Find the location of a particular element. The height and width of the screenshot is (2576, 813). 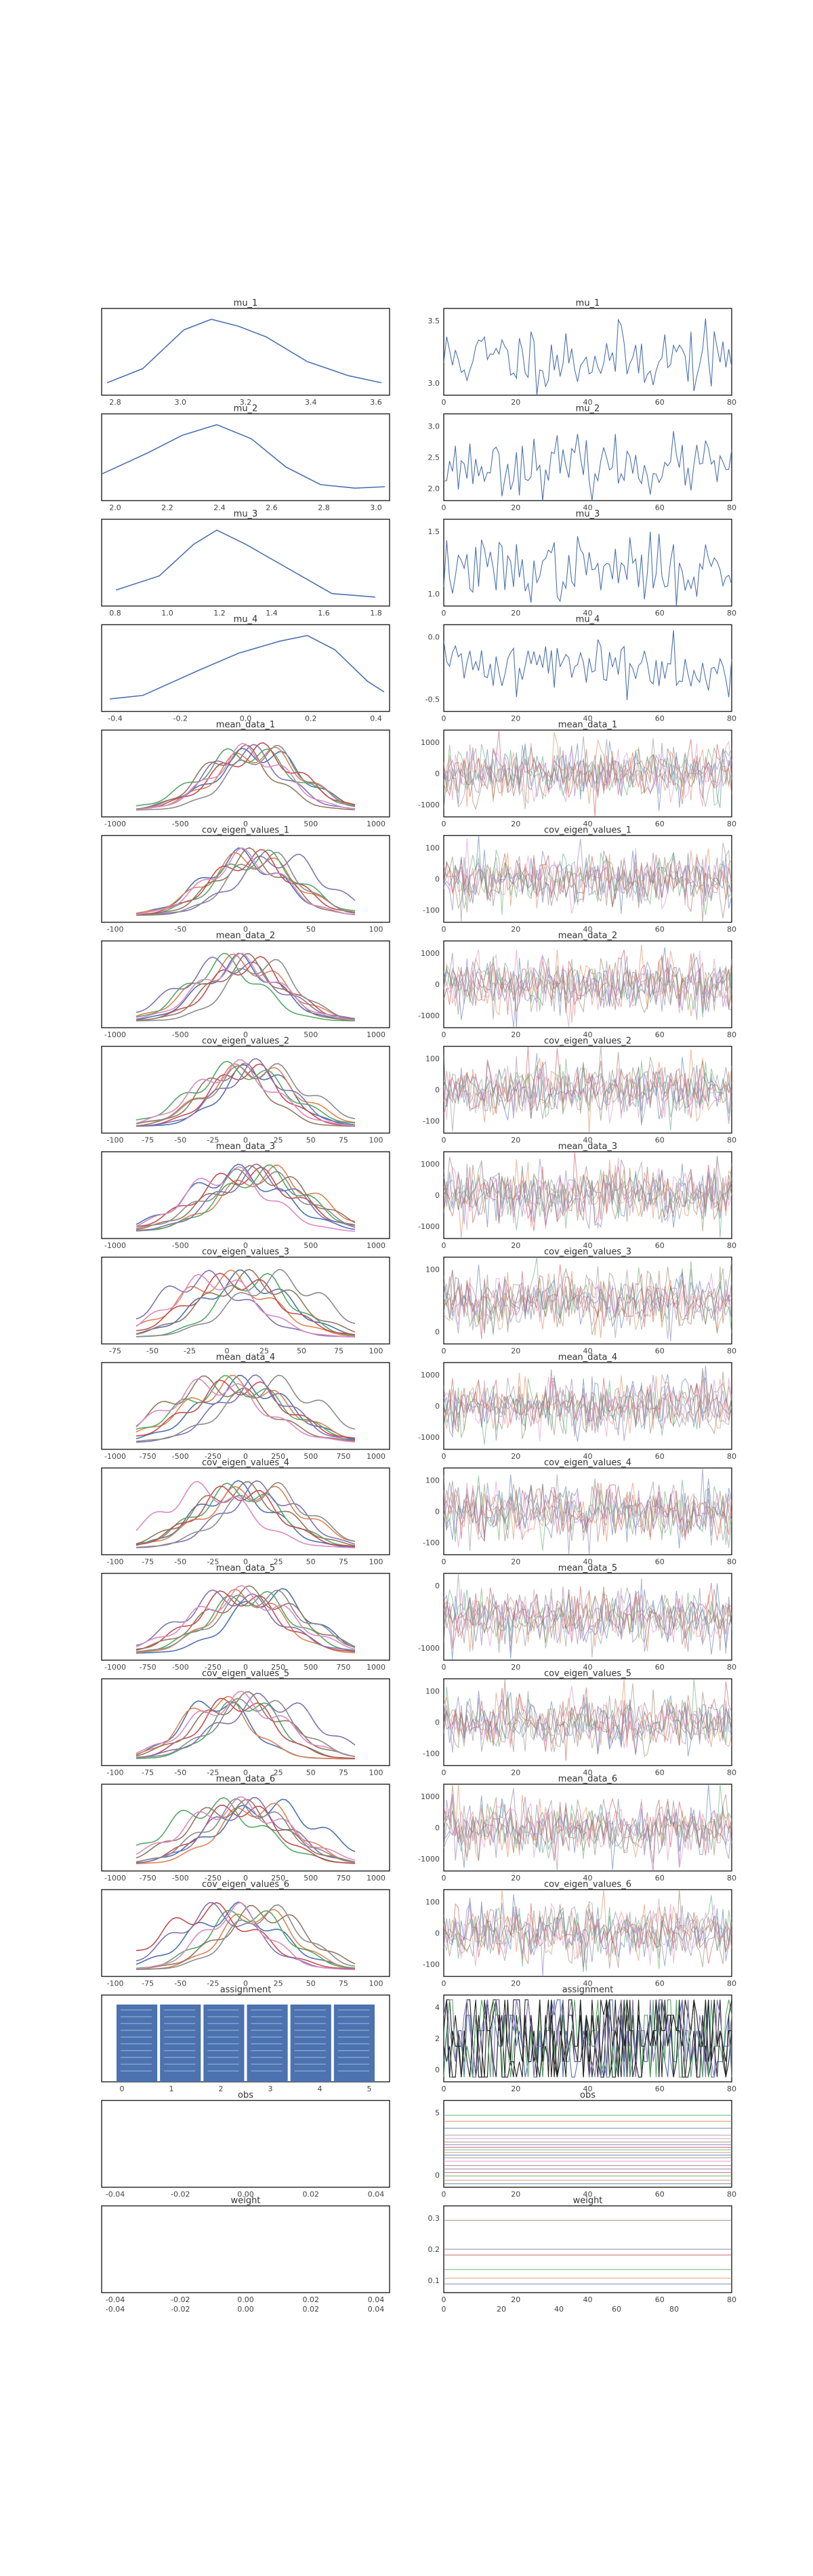

y-tick-label: 2 is located at coordinates (437, 2038).